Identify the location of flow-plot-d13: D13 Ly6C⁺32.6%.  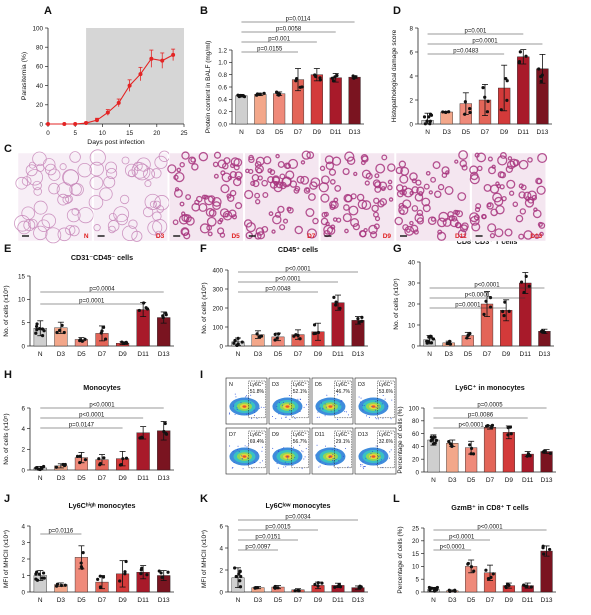
(375, 451).